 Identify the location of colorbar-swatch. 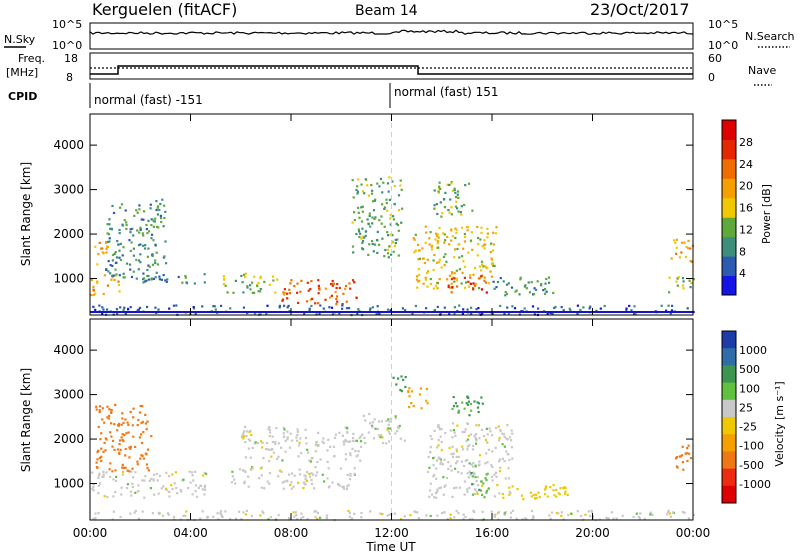
(729, 460).